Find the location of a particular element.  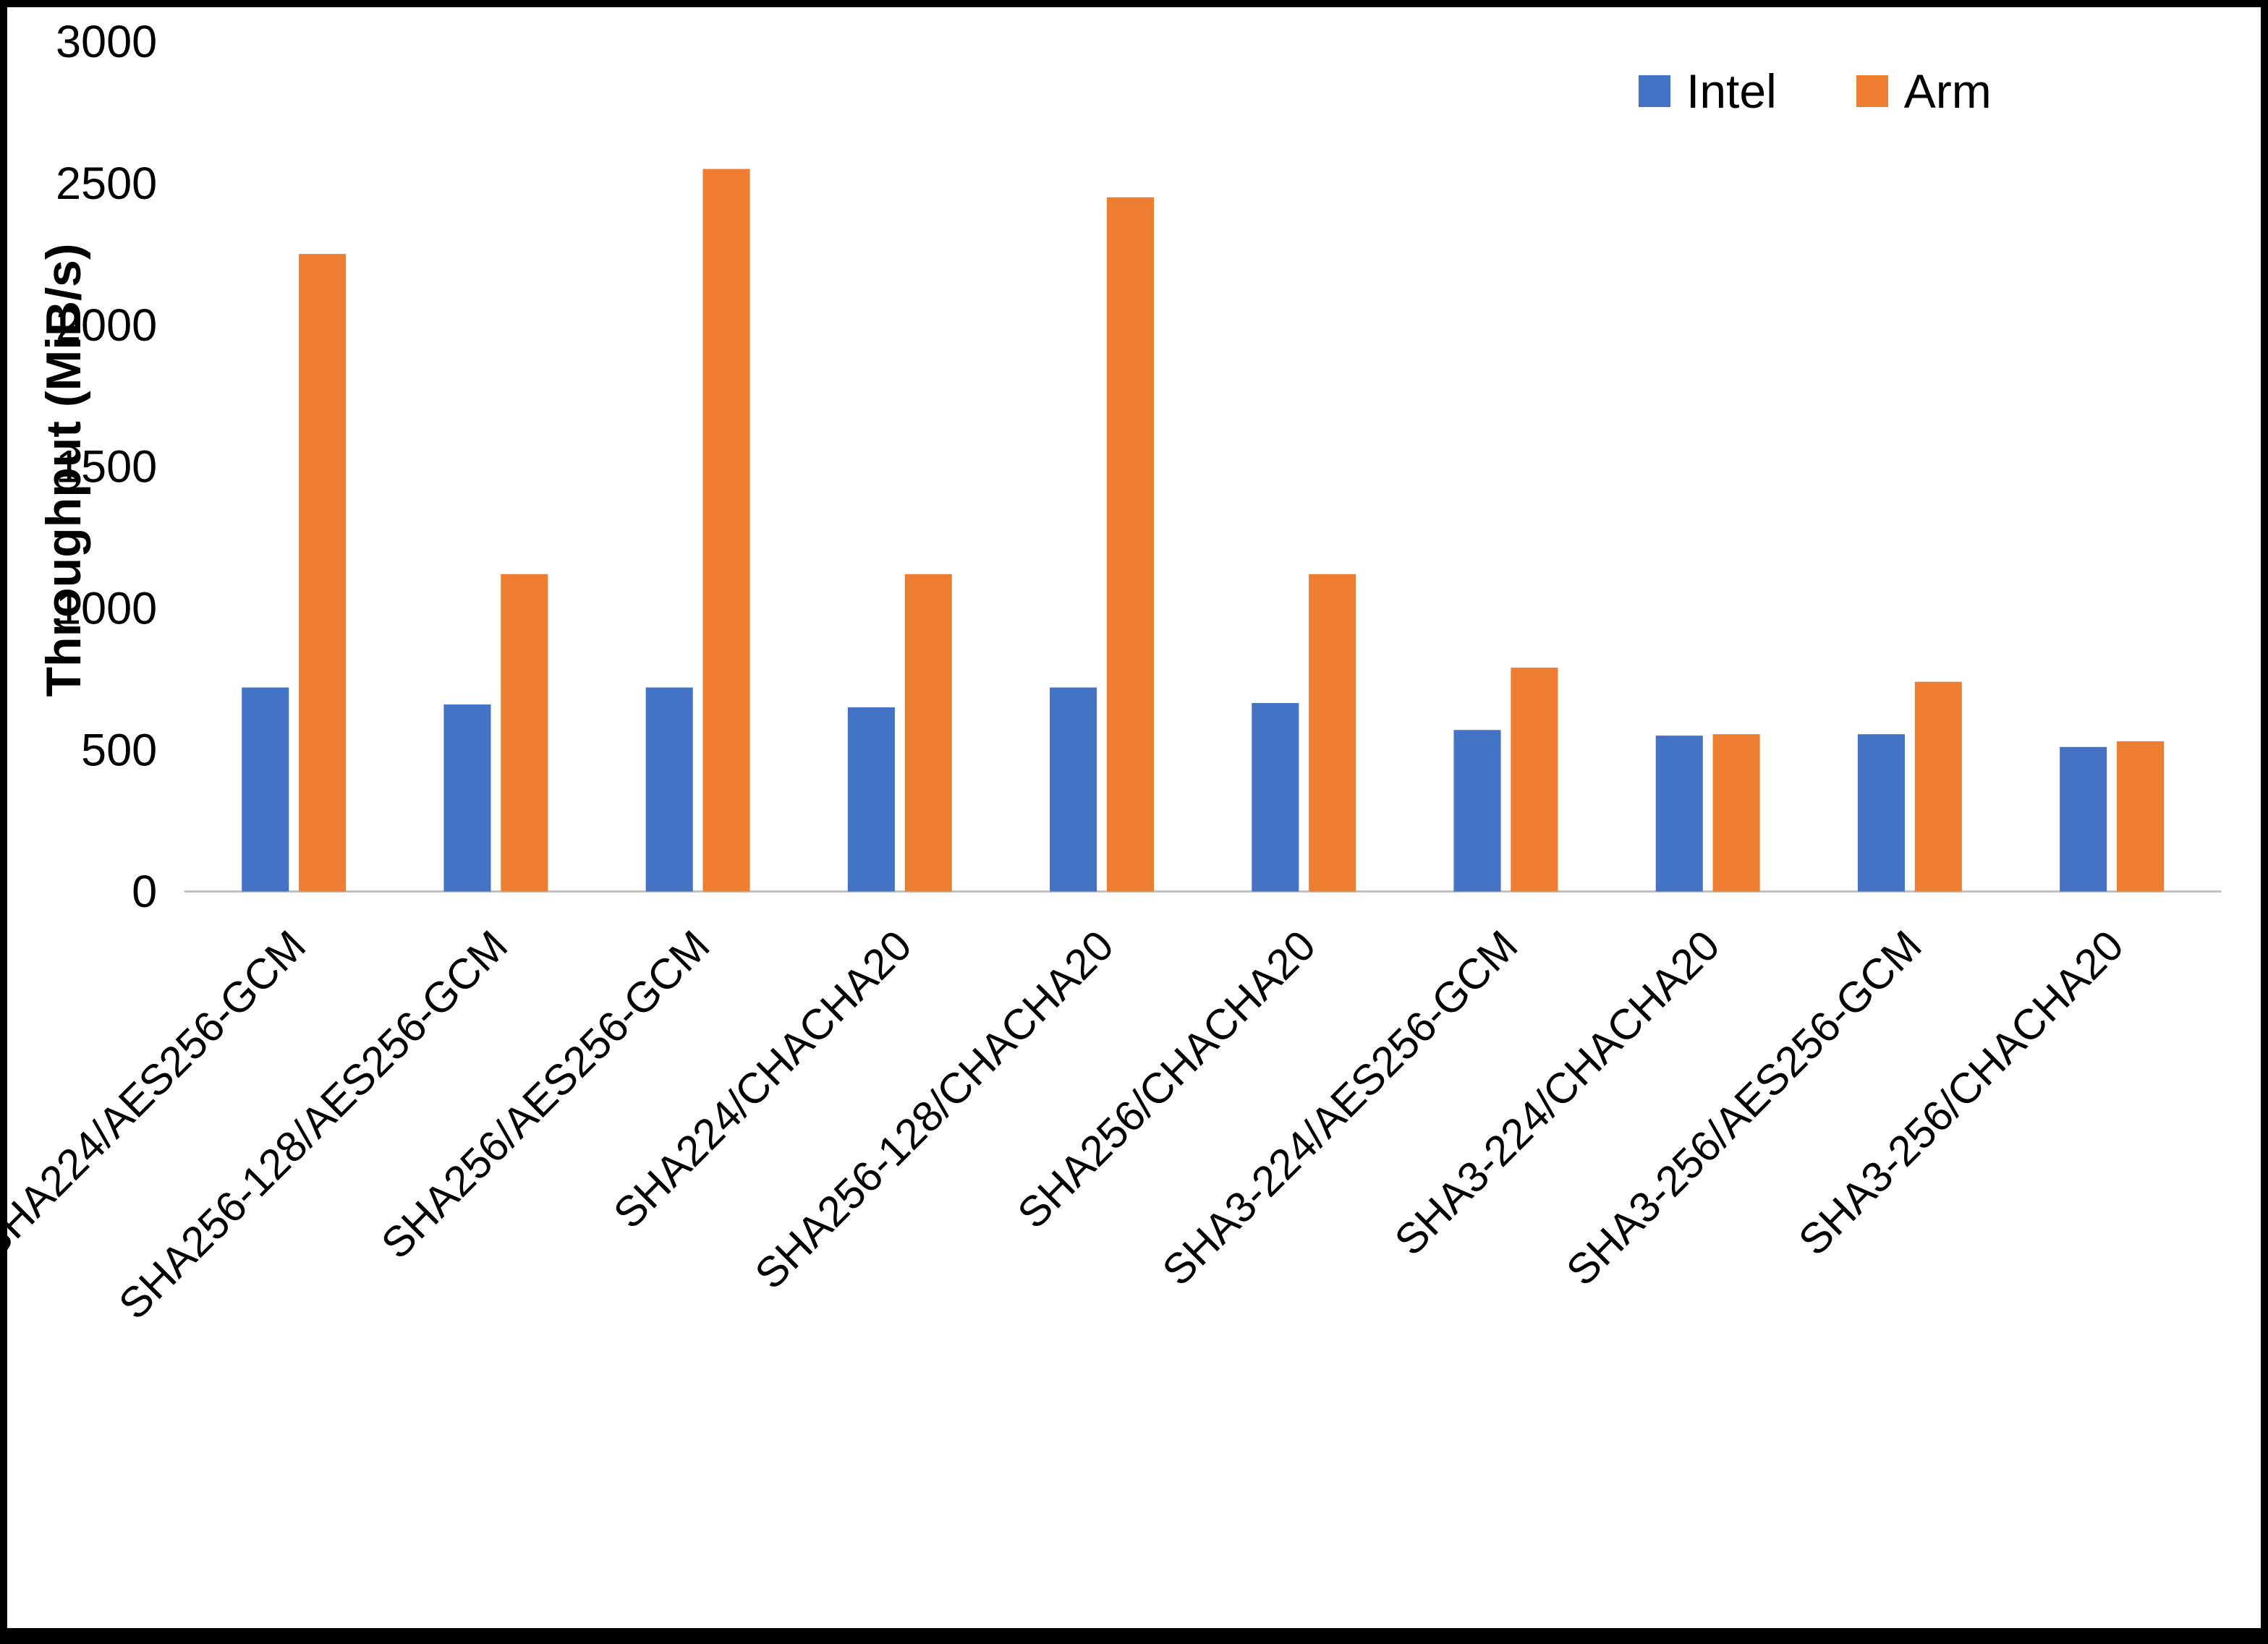

y-tick-label: 0 is located at coordinates (144, 891).